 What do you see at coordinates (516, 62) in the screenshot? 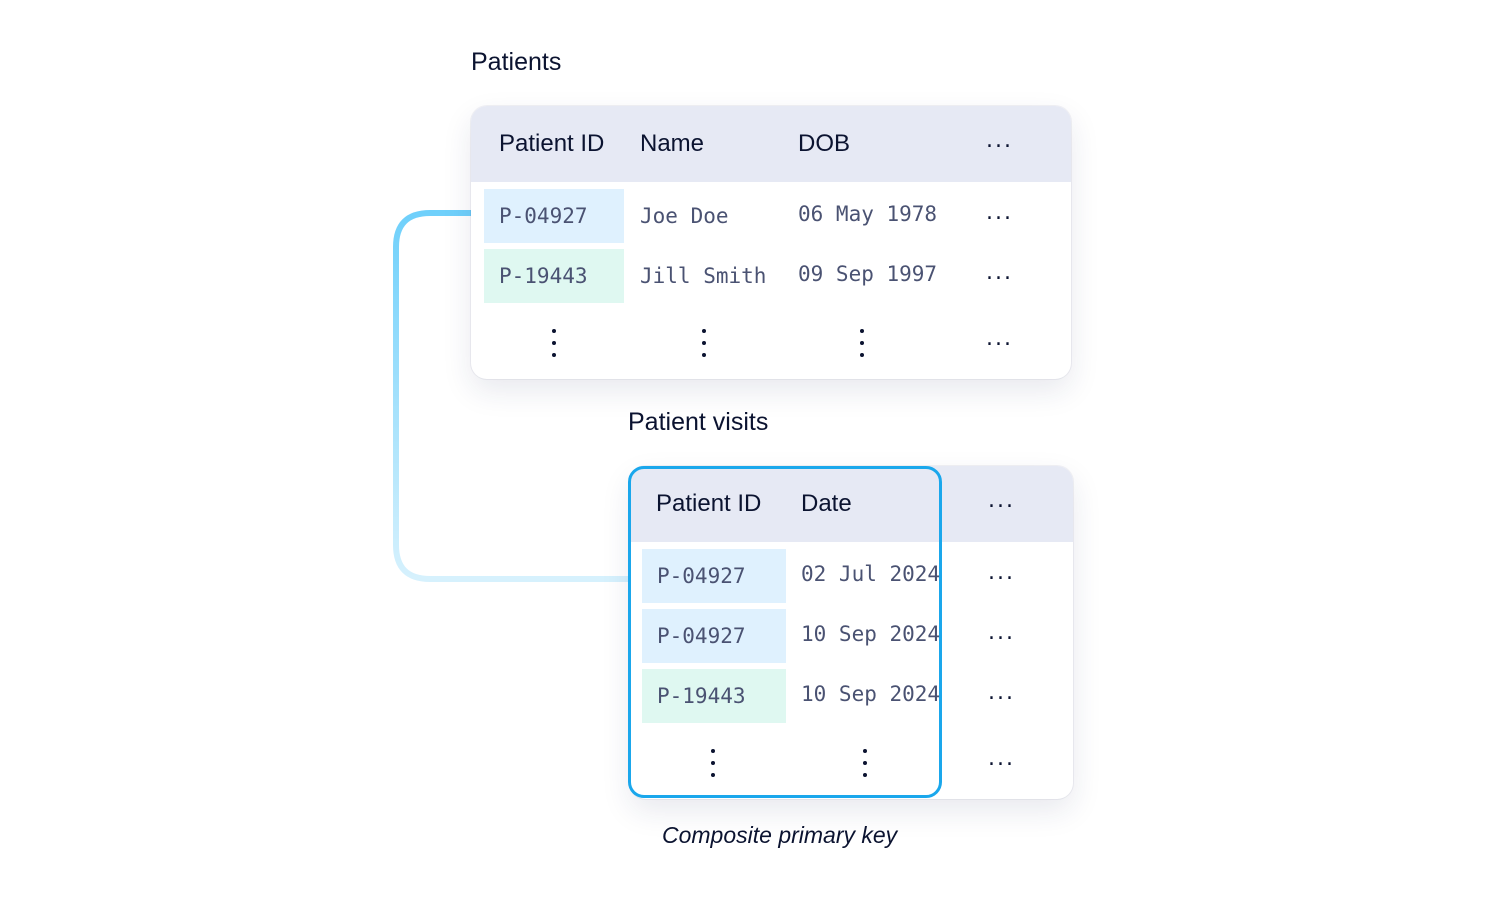
I see `patients-title: Patients` at bounding box center [516, 62].